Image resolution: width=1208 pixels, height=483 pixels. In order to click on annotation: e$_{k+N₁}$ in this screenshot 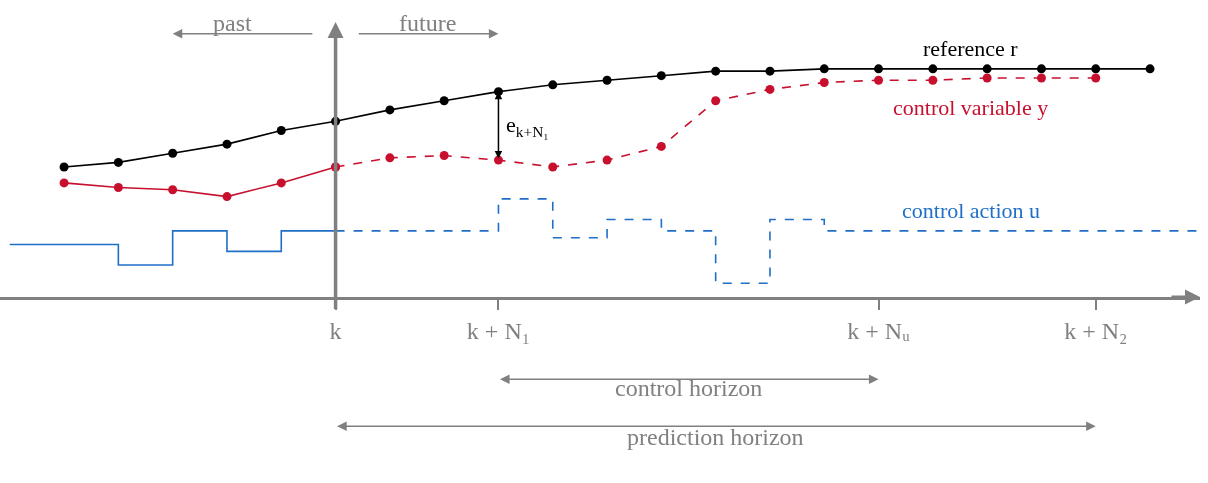, I will do `click(527, 126)`.